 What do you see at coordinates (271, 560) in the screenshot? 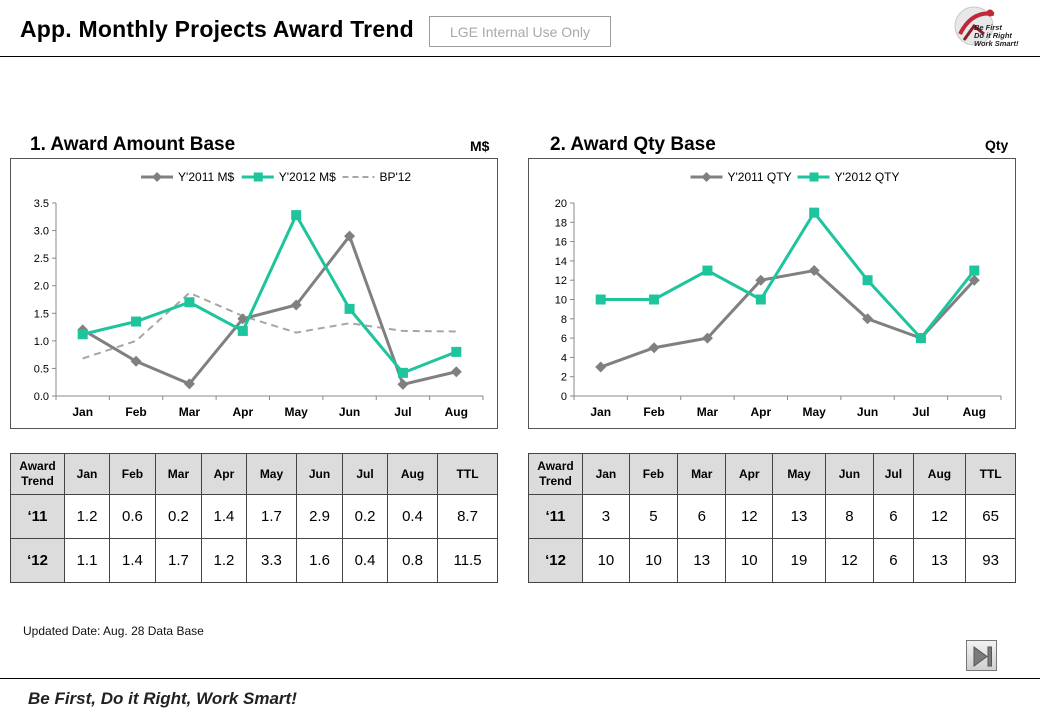
I see `table-cell: 3.3` at bounding box center [271, 560].